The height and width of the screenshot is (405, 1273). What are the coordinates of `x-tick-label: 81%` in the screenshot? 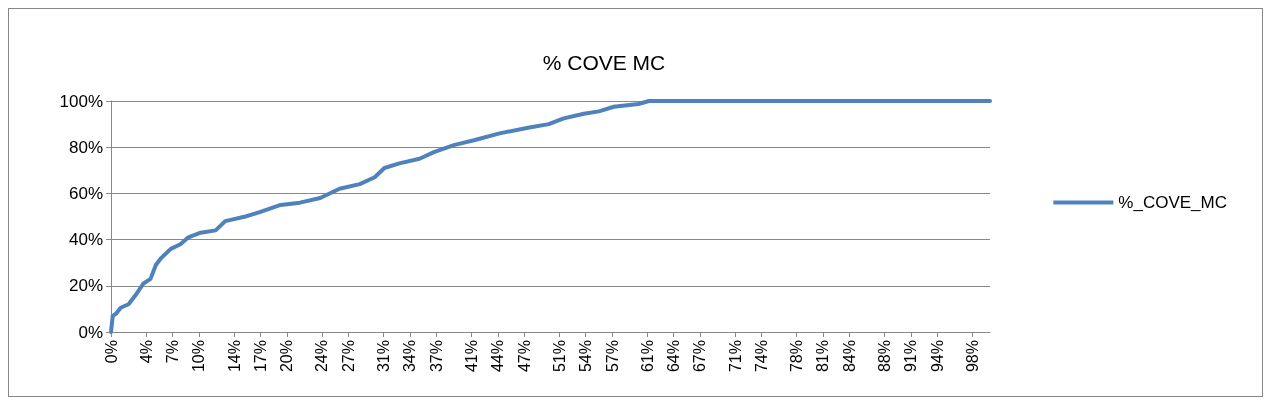 It's located at (823, 356).